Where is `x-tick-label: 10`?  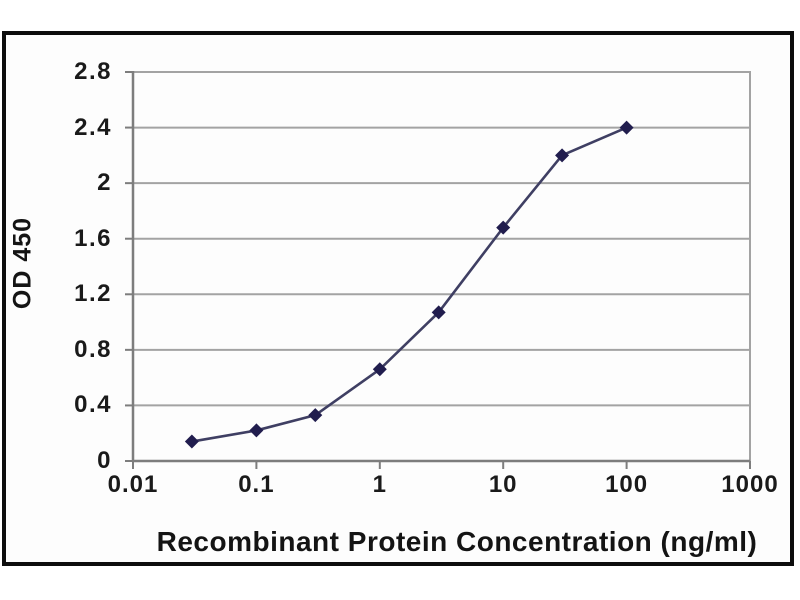 x-tick-label: 10 is located at coordinates (503, 484).